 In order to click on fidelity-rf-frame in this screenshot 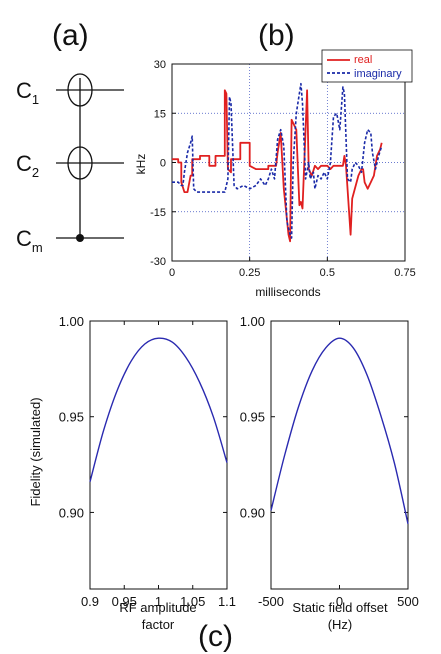, I will do `click(158, 455)`.